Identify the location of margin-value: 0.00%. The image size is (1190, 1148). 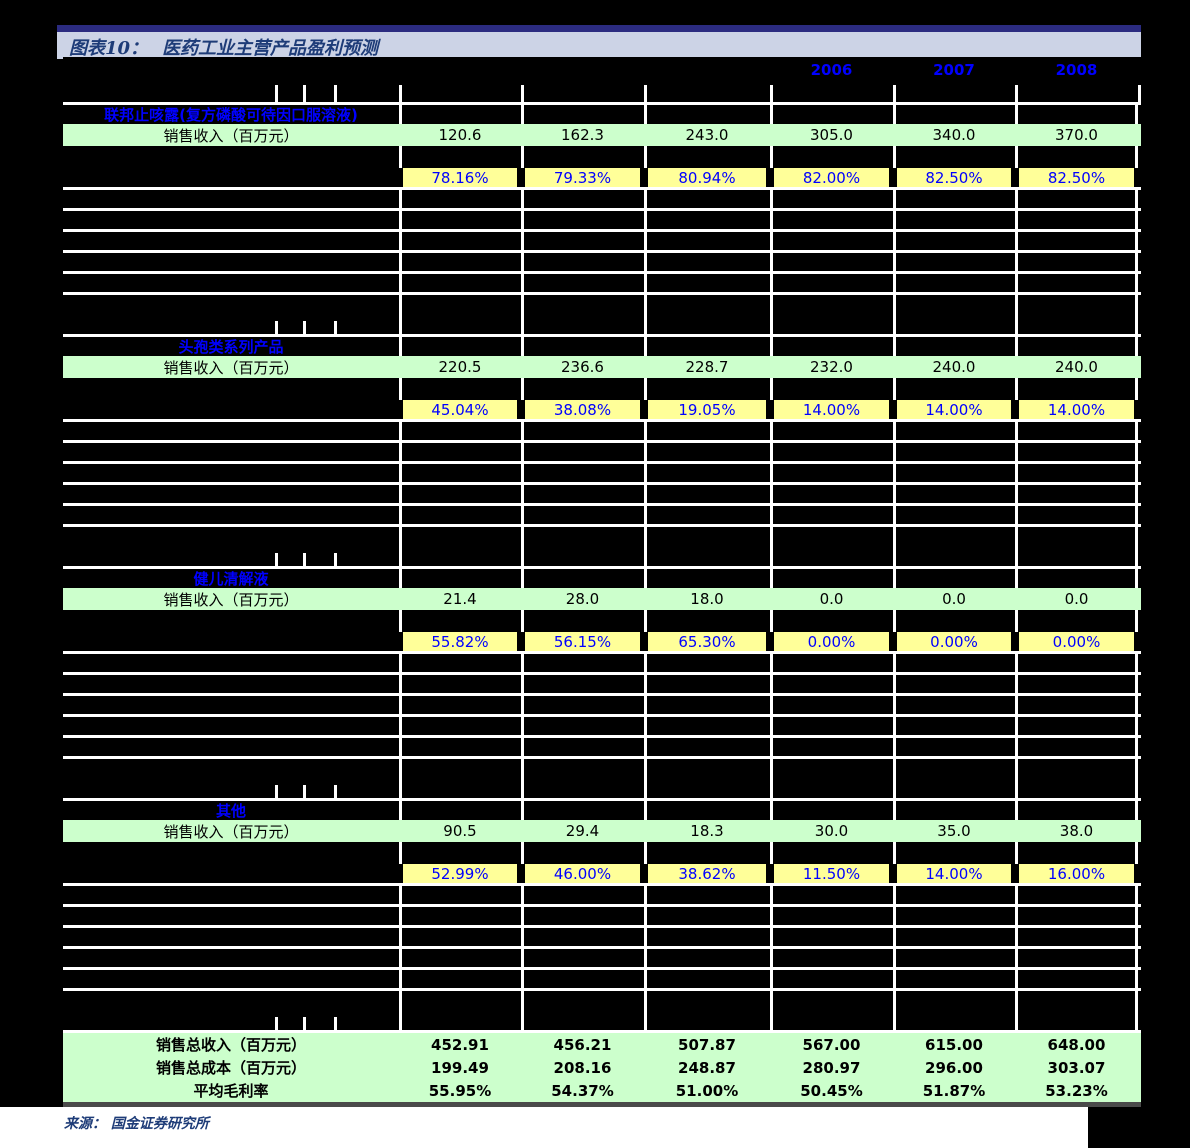
(831, 641).